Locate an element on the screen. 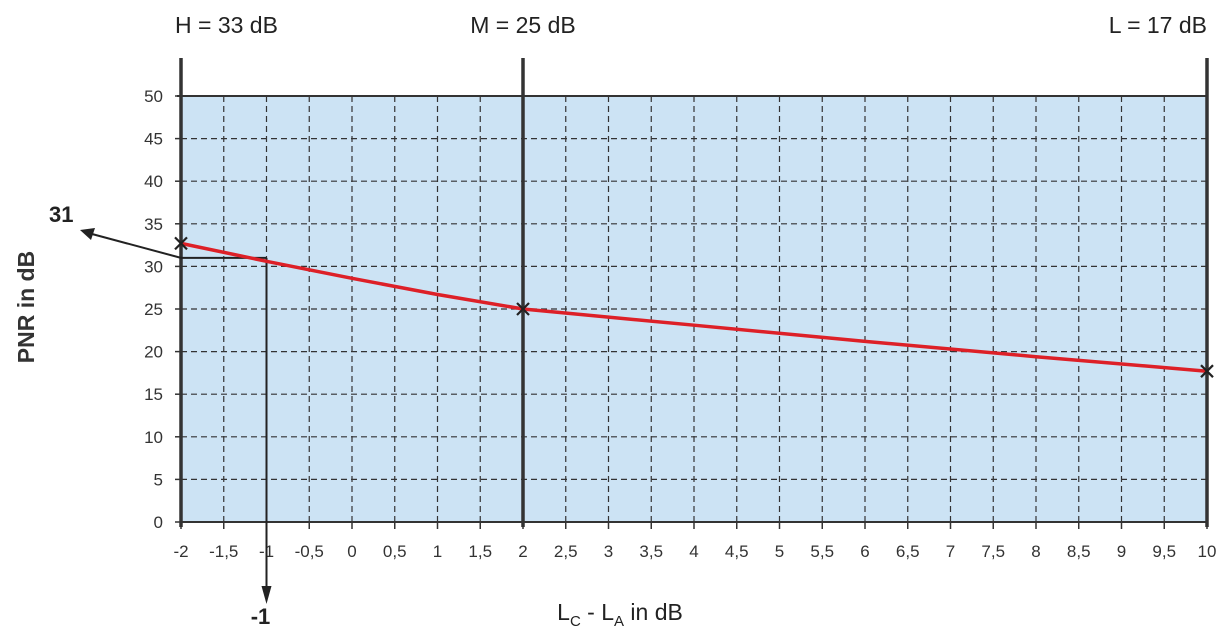 The height and width of the screenshot is (630, 1229). y-axis-title: PNR in dB is located at coordinates (26, 307).